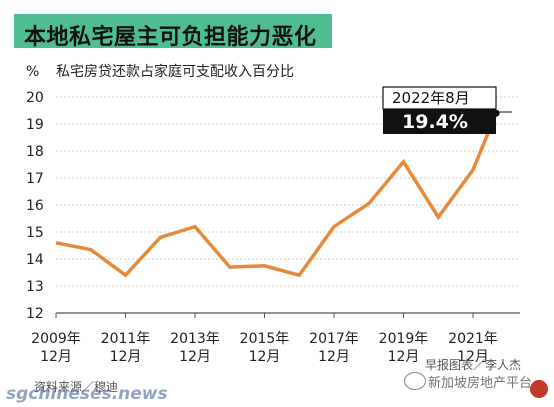  I want to click on watermark-left: sgchineses.news, so click(87, 394).